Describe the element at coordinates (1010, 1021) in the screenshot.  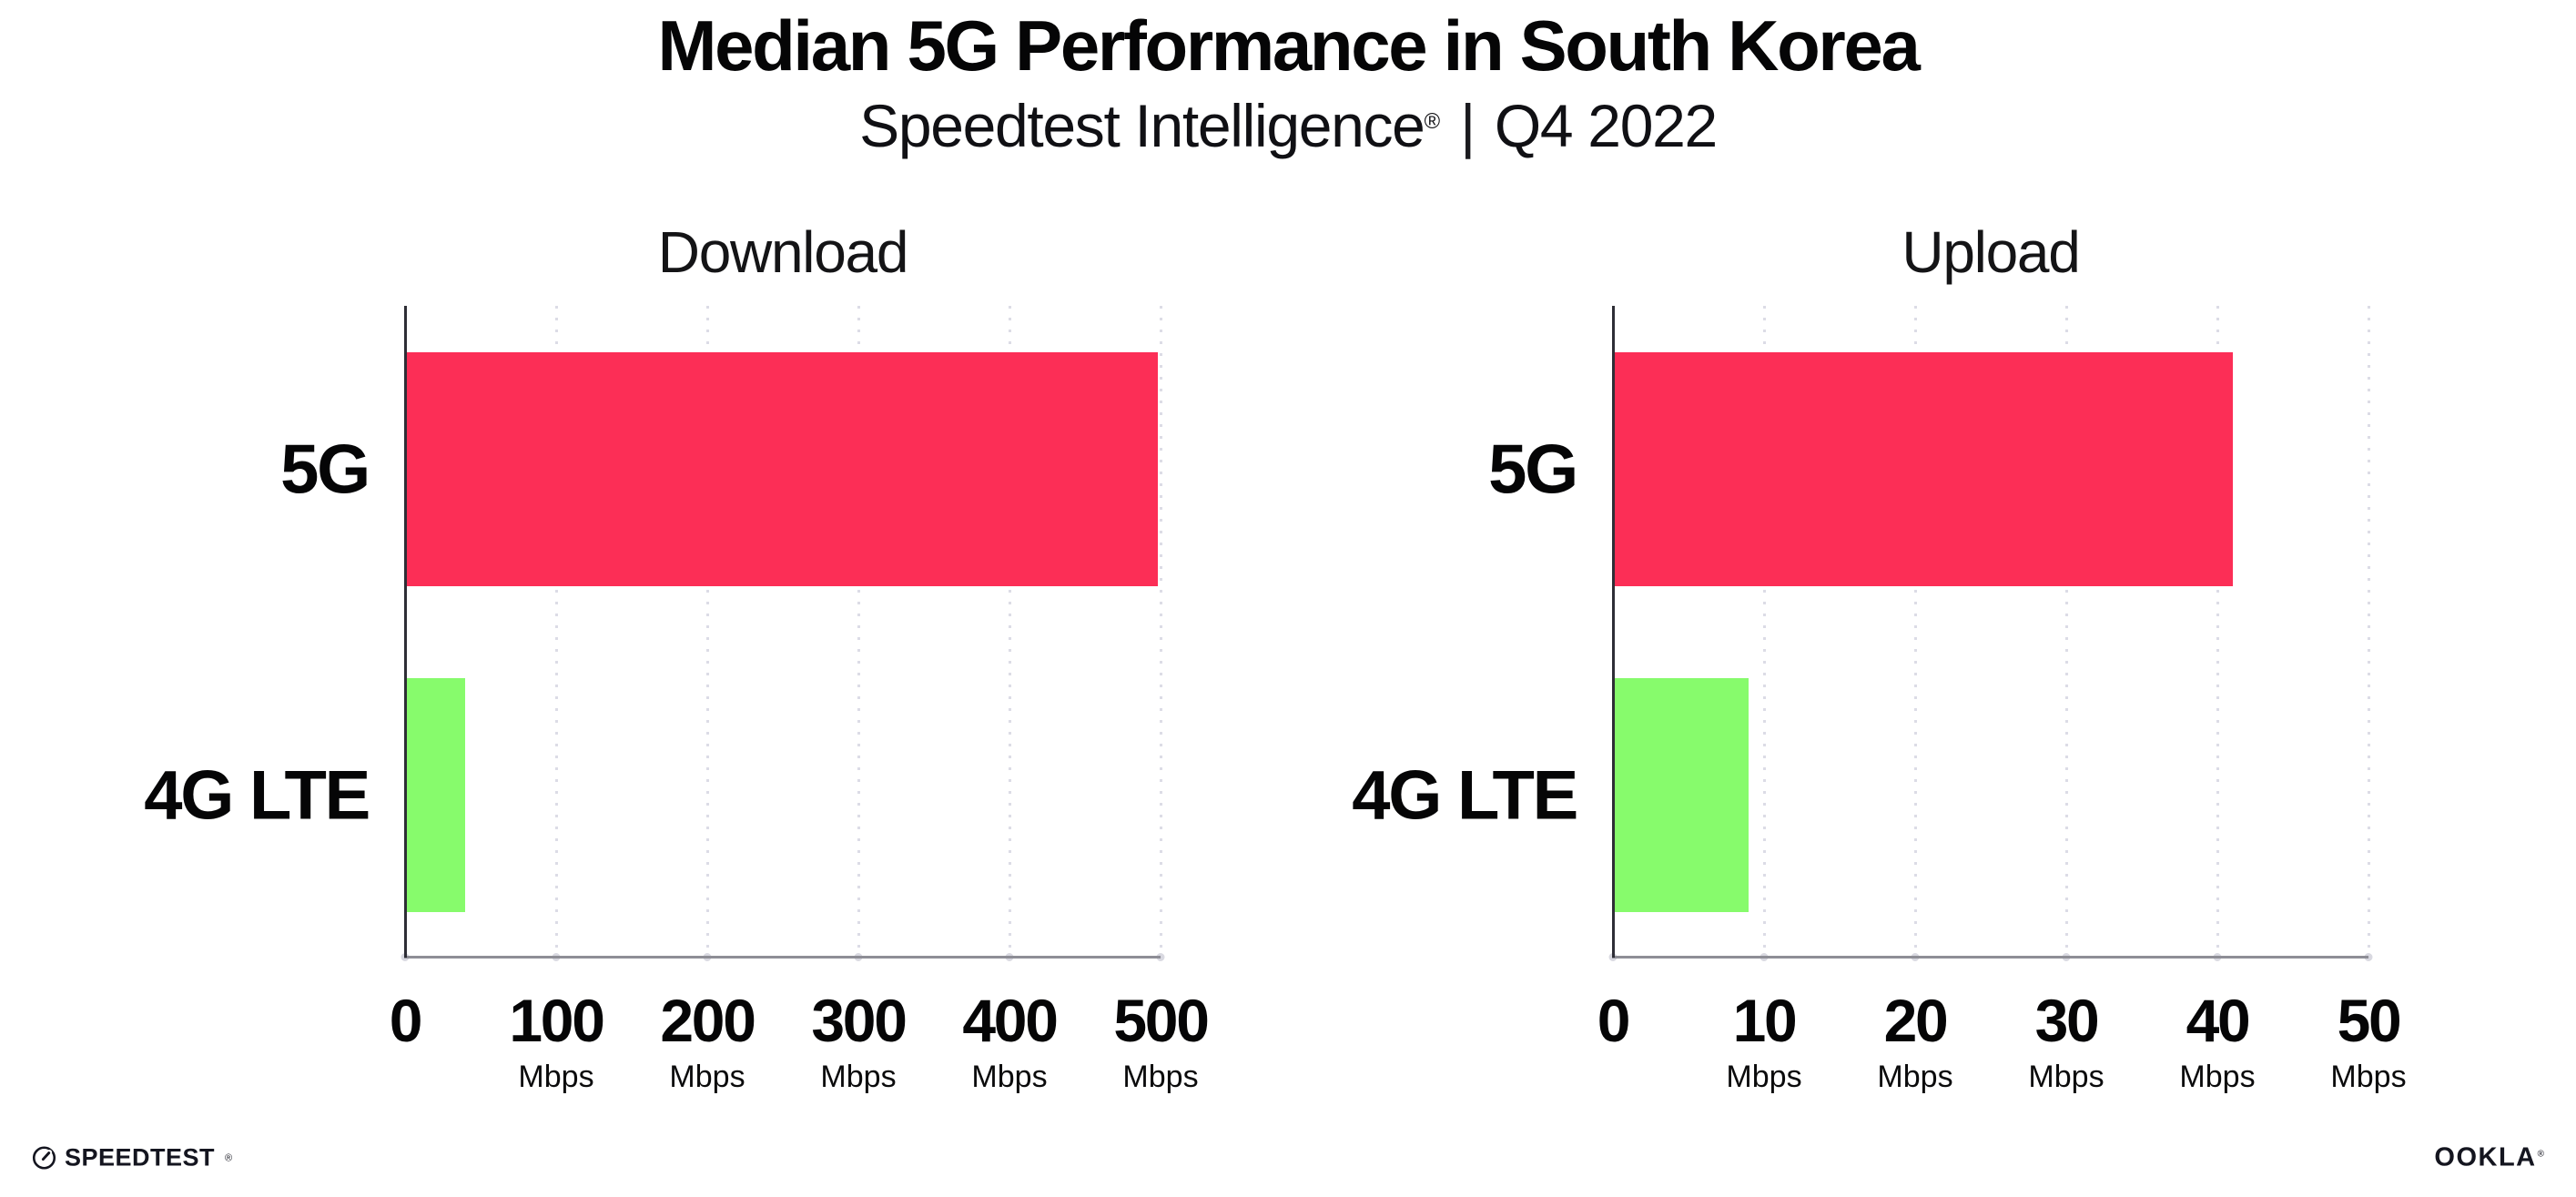
I see `download-x-tick-value: 400` at that location.